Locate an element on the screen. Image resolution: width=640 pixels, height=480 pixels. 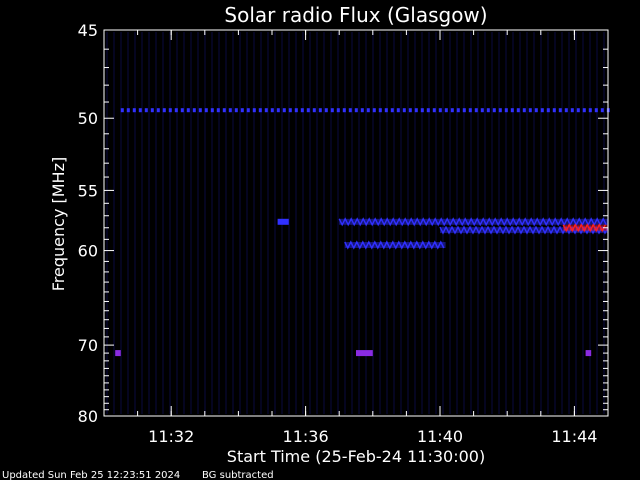
x-tick-label: 11:36 is located at coordinates (306, 436).